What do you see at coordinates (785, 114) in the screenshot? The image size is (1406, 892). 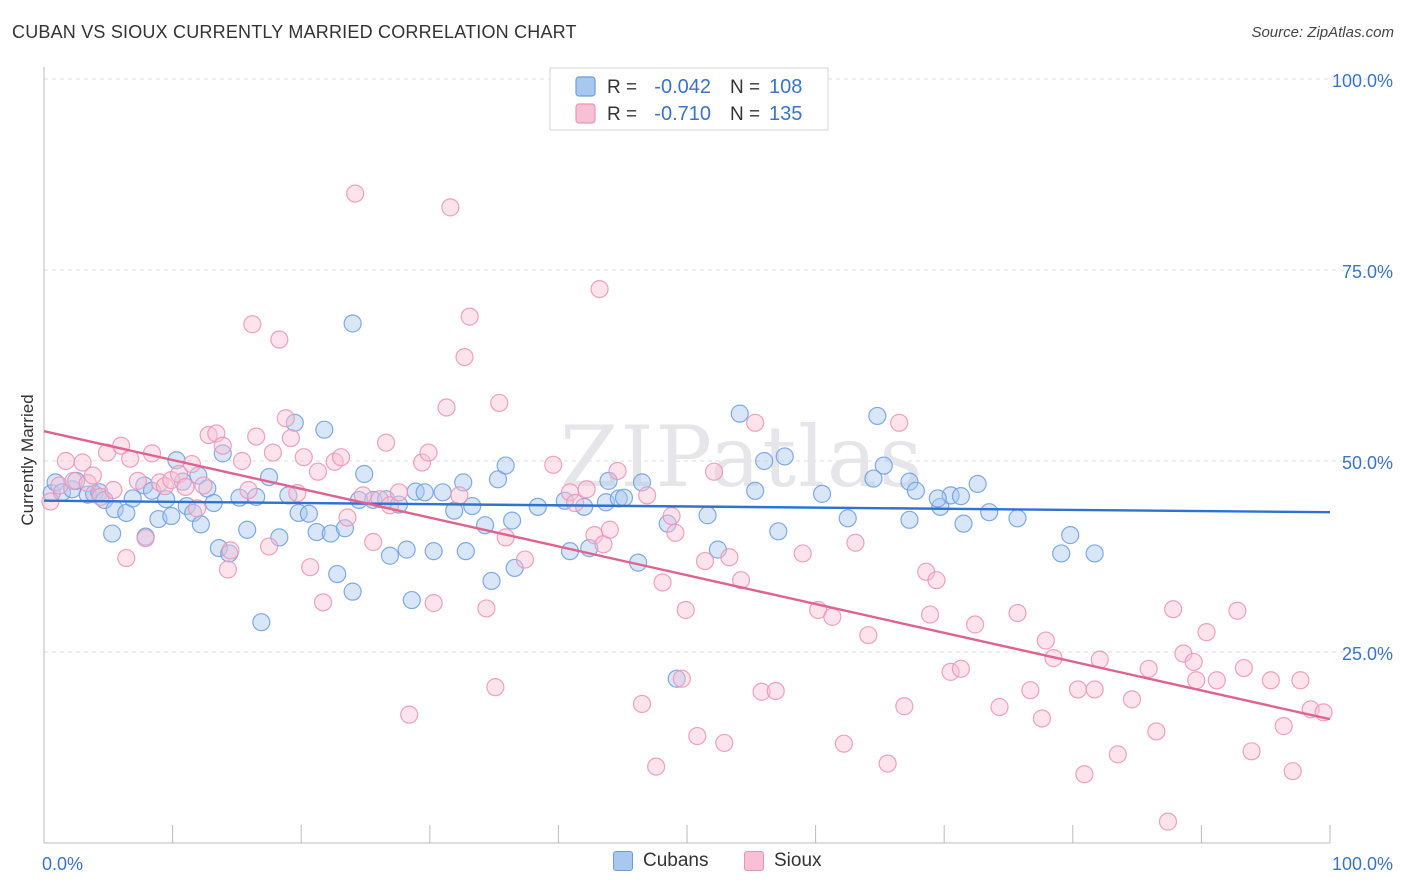 I see `stats-n-value-1: 135` at bounding box center [785, 114].